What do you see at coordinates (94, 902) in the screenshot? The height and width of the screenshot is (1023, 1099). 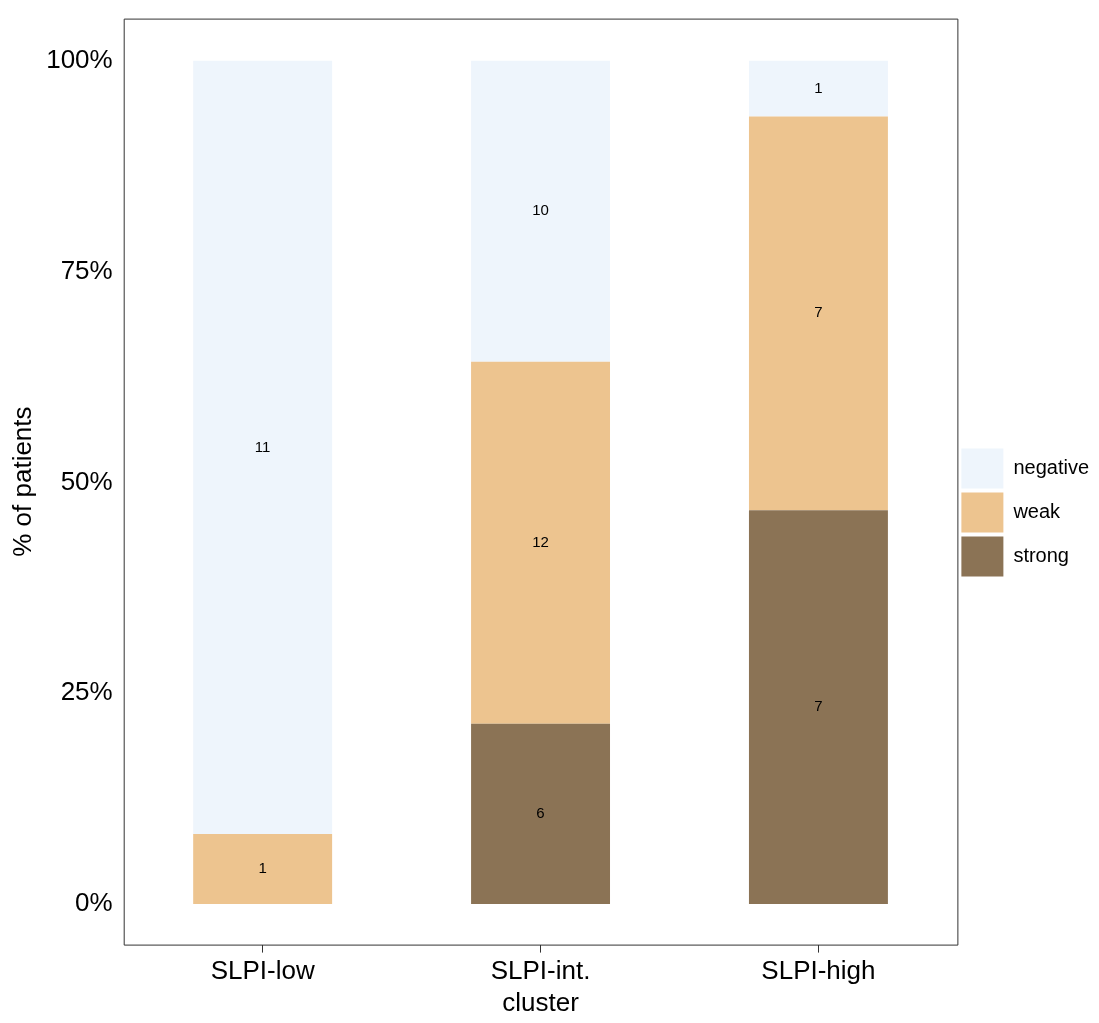 I see `y-tick-label: 0%` at bounding box center [94, 902].